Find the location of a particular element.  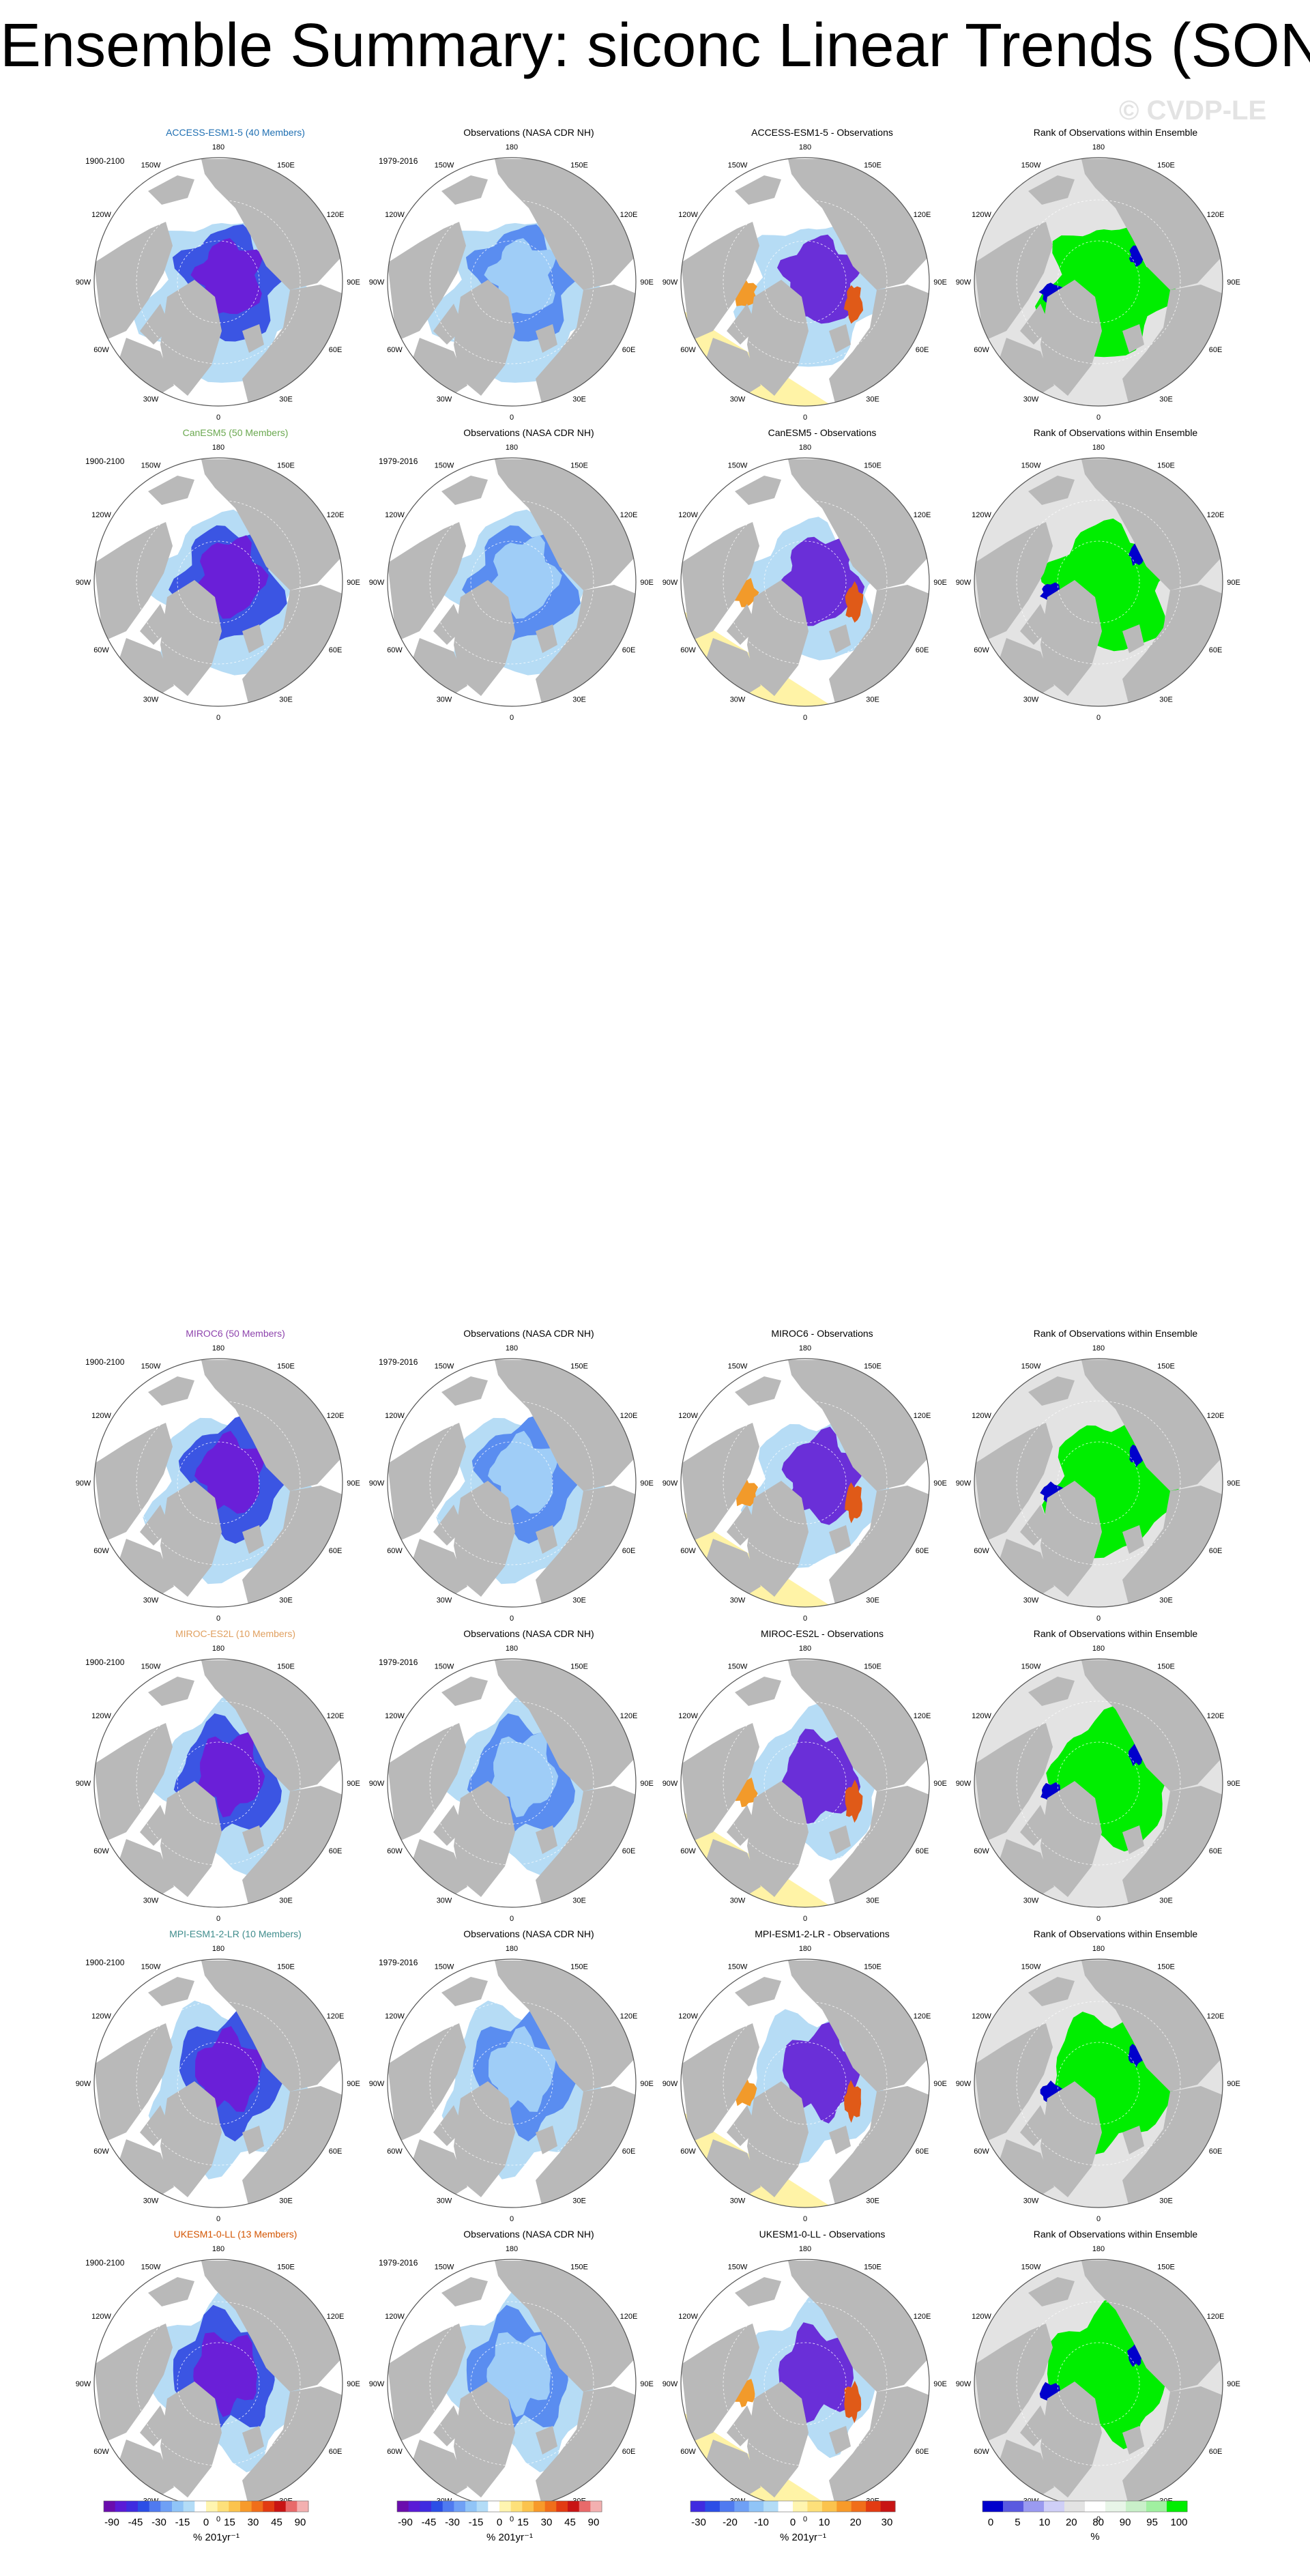

panel-title: MIROC6 - Observations is located at coordinates (822, 1333).